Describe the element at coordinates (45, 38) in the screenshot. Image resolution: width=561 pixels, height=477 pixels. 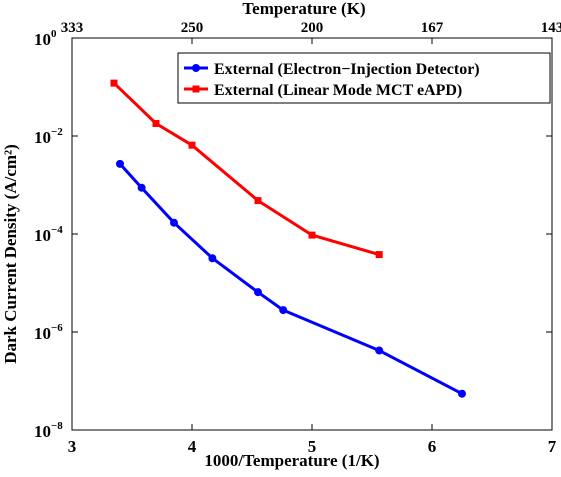
I see `y-tick-label: 10⁰` at that location.